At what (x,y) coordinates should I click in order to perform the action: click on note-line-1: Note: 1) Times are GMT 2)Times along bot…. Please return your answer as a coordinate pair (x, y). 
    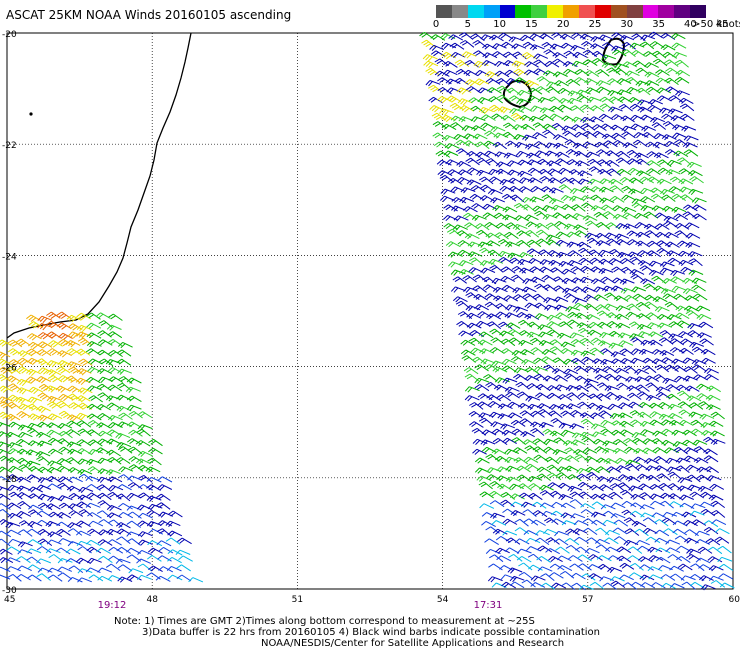
    Looking at the image, I should click on (324, 621).